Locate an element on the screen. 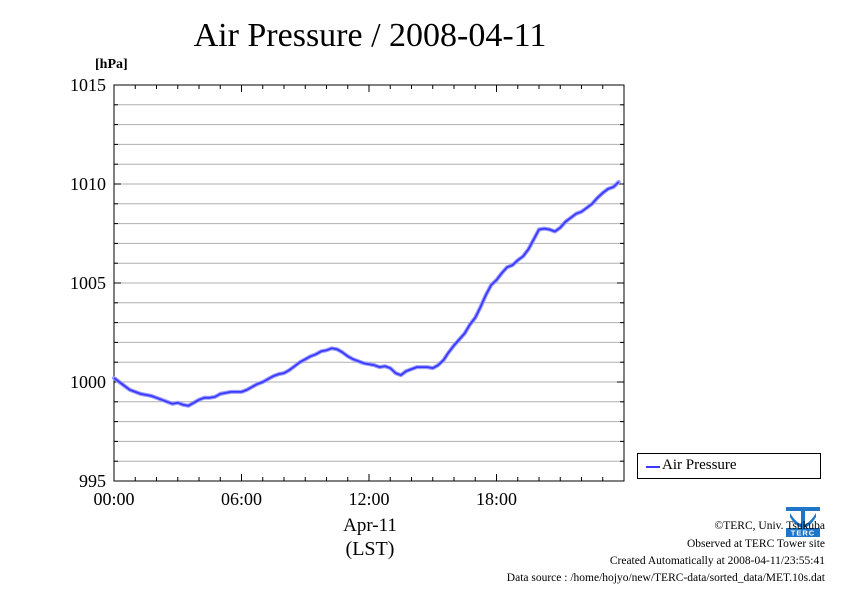 Image resolution: width=842 pixels, height=595 pixels. legend-label: Air Pressure is located at coordinates (699, 465).